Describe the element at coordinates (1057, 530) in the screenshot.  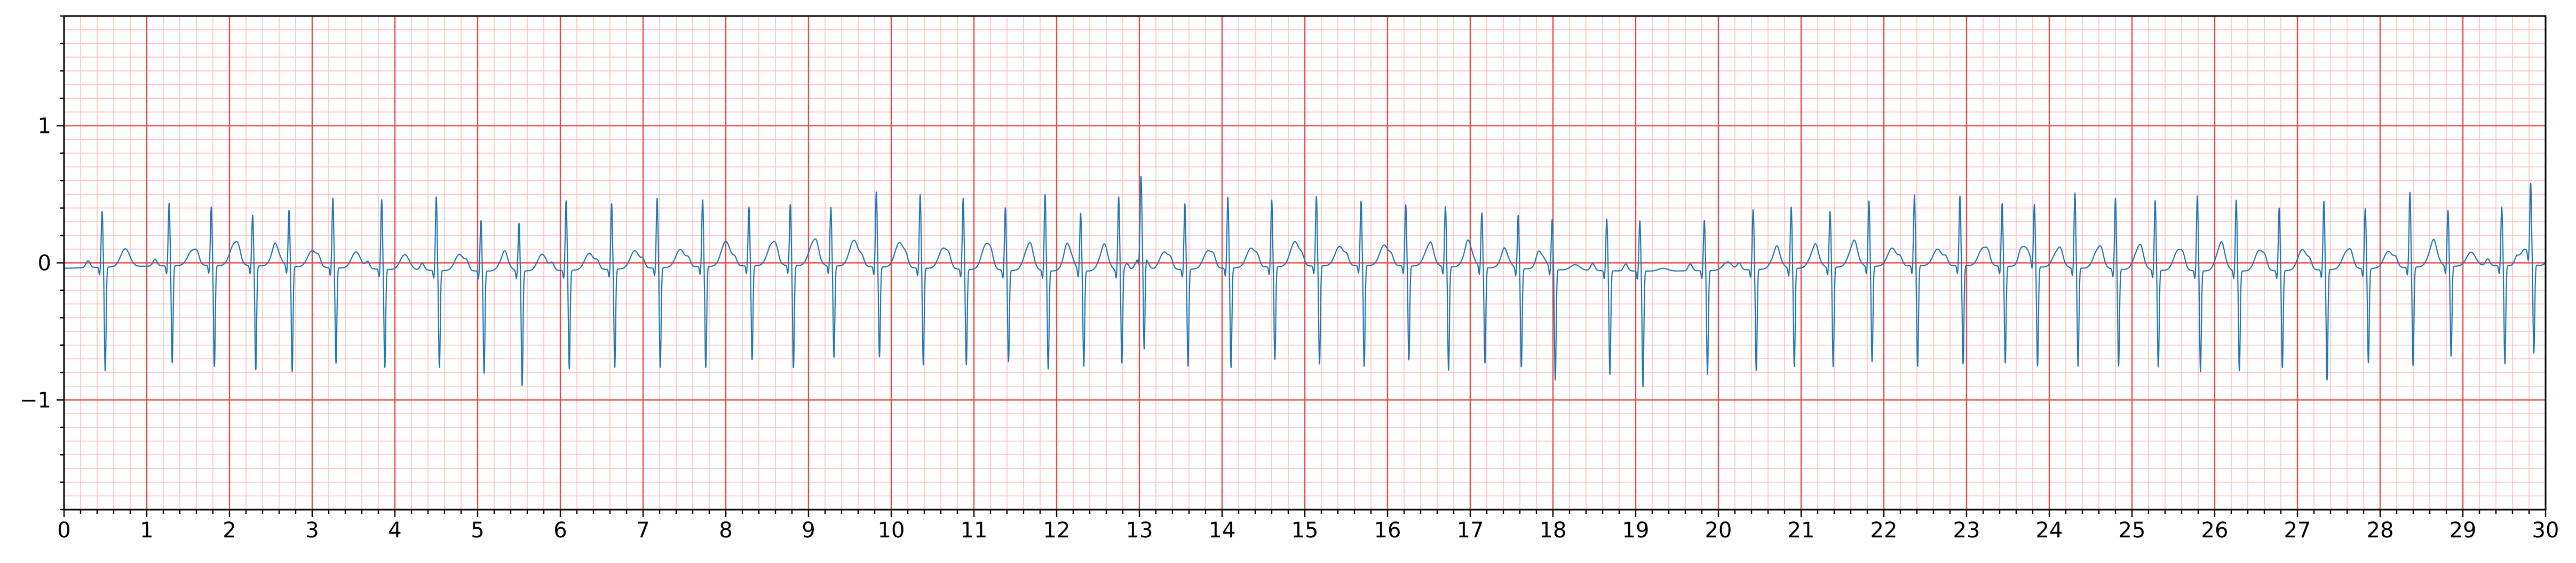
I see `x-tick-label: 12` at that location.